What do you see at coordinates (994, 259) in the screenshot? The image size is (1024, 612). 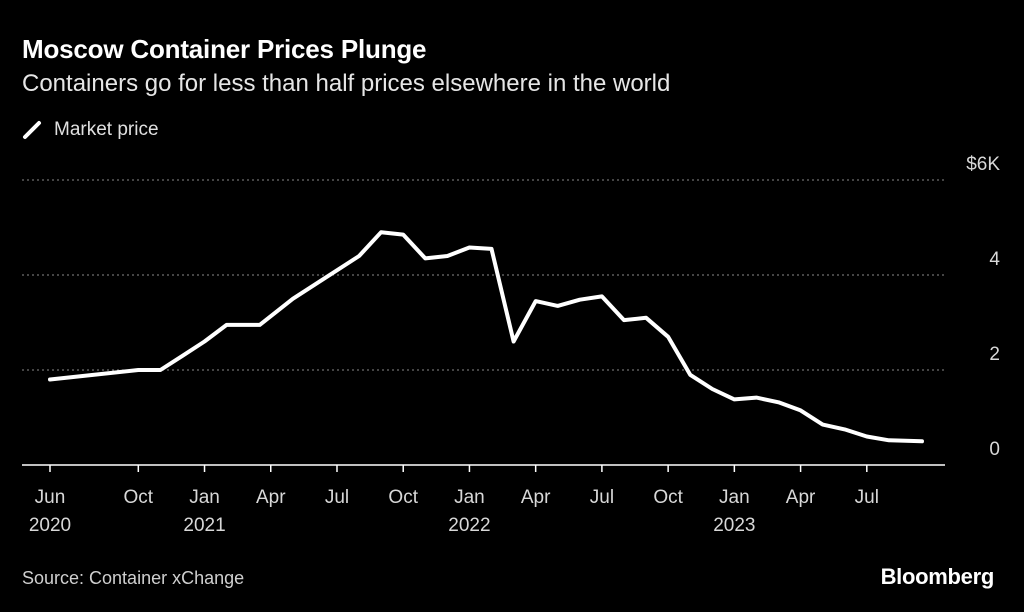 I see `y-tick-label: 4` at bounding box center [994, 259].